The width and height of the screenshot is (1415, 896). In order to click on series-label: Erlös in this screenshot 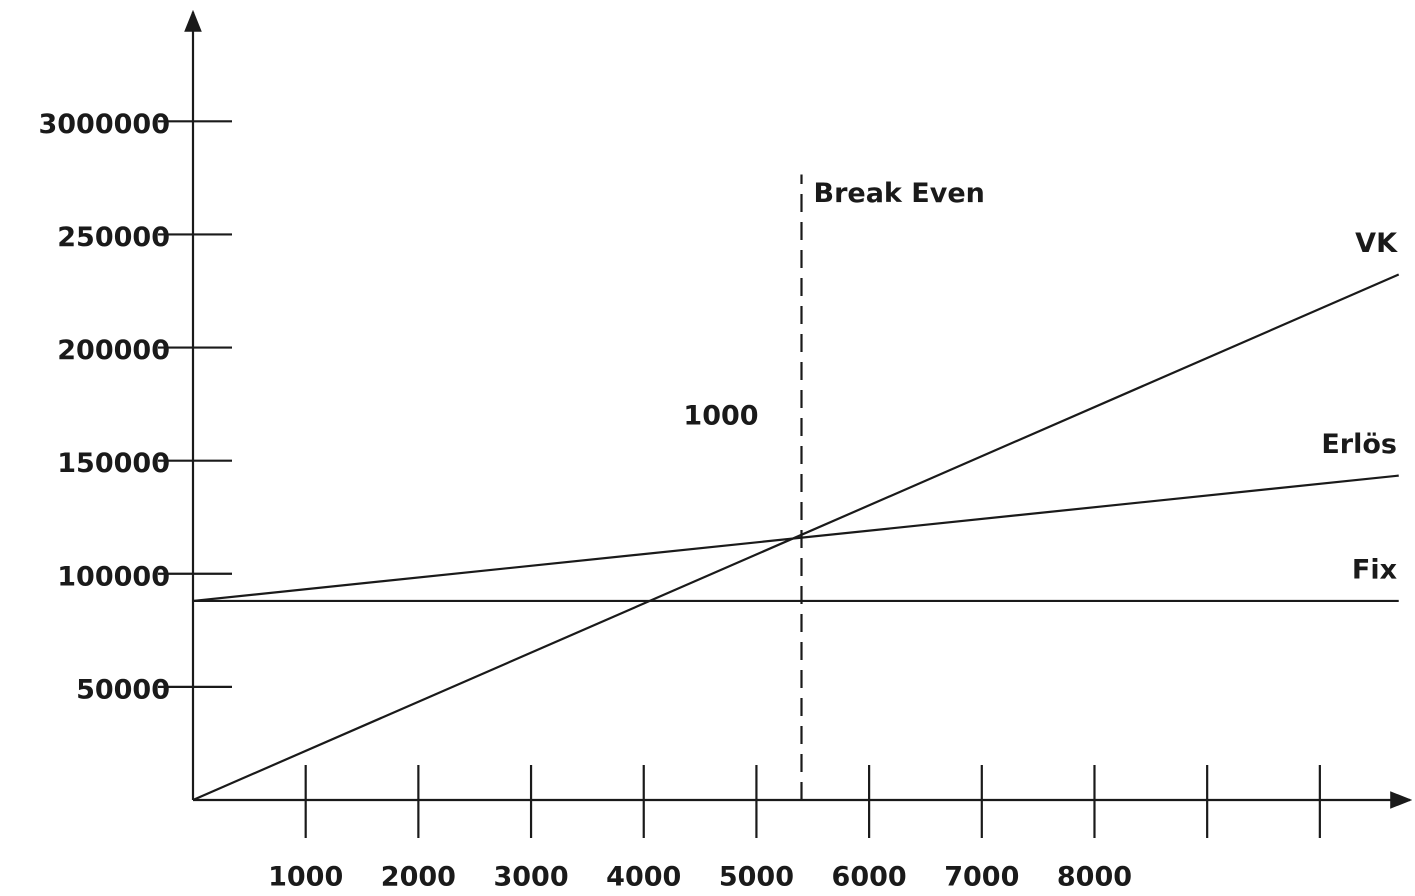, I will do `click(1359, 444)`.